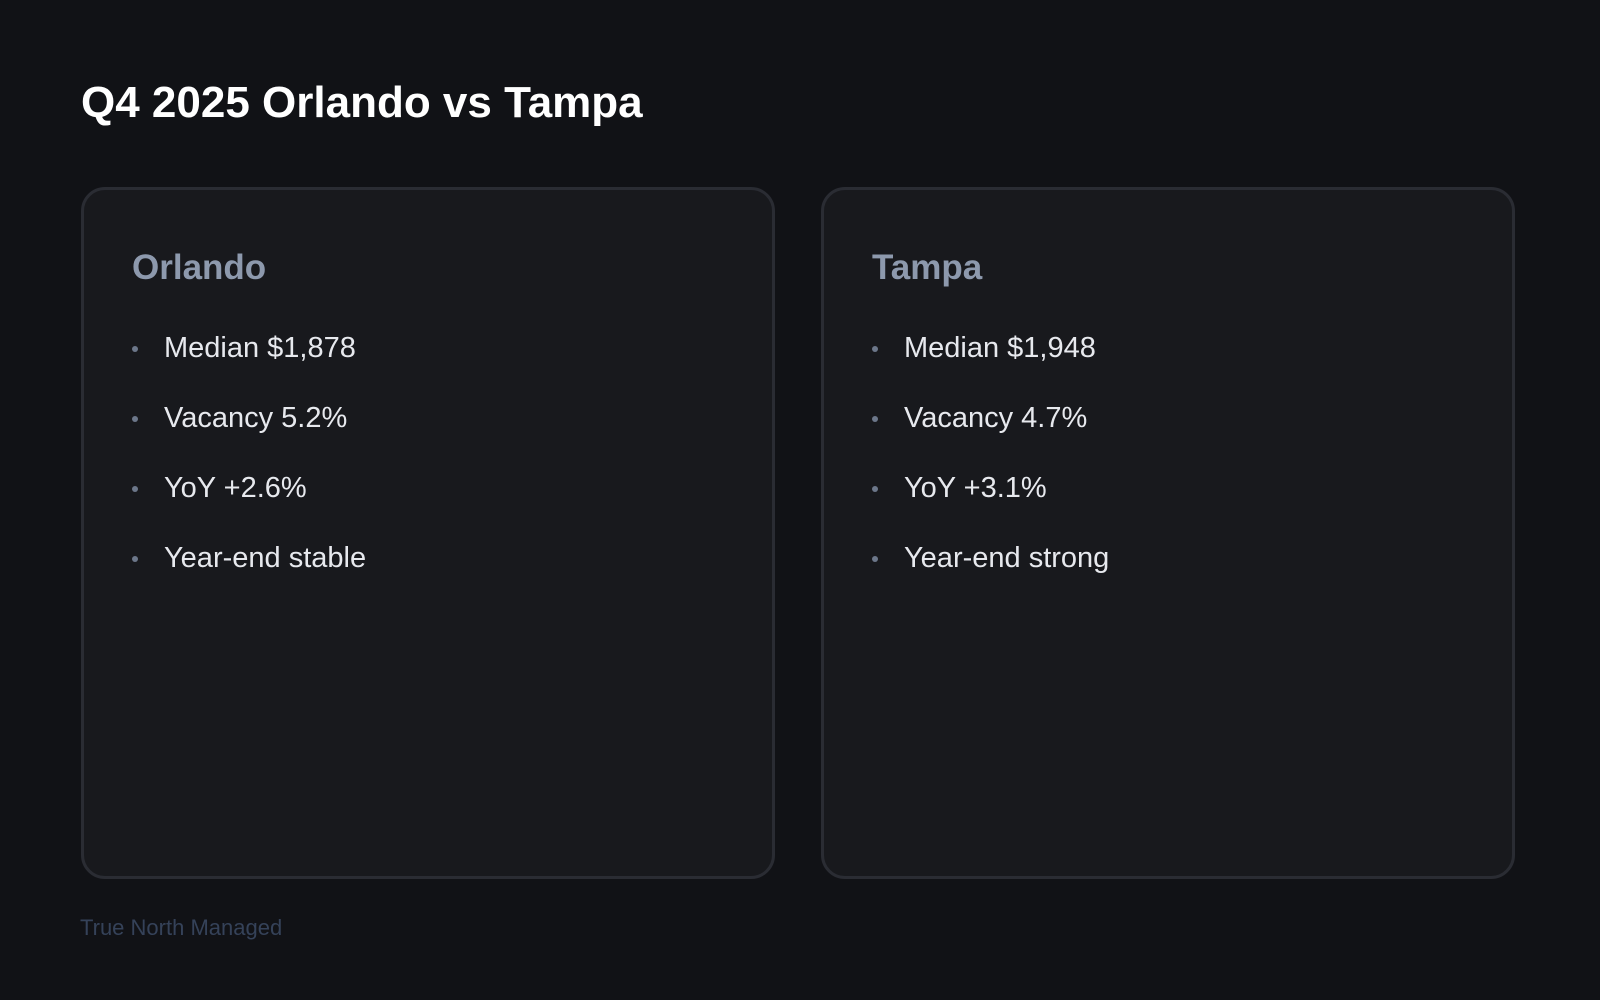 Image resolution: width=1600 pixels, height=1000 pixels. What do you see at coordinates (990, 507) in the screenshot?
I see `list-item: YoY +3.1%` at bounding box center [990, 507].